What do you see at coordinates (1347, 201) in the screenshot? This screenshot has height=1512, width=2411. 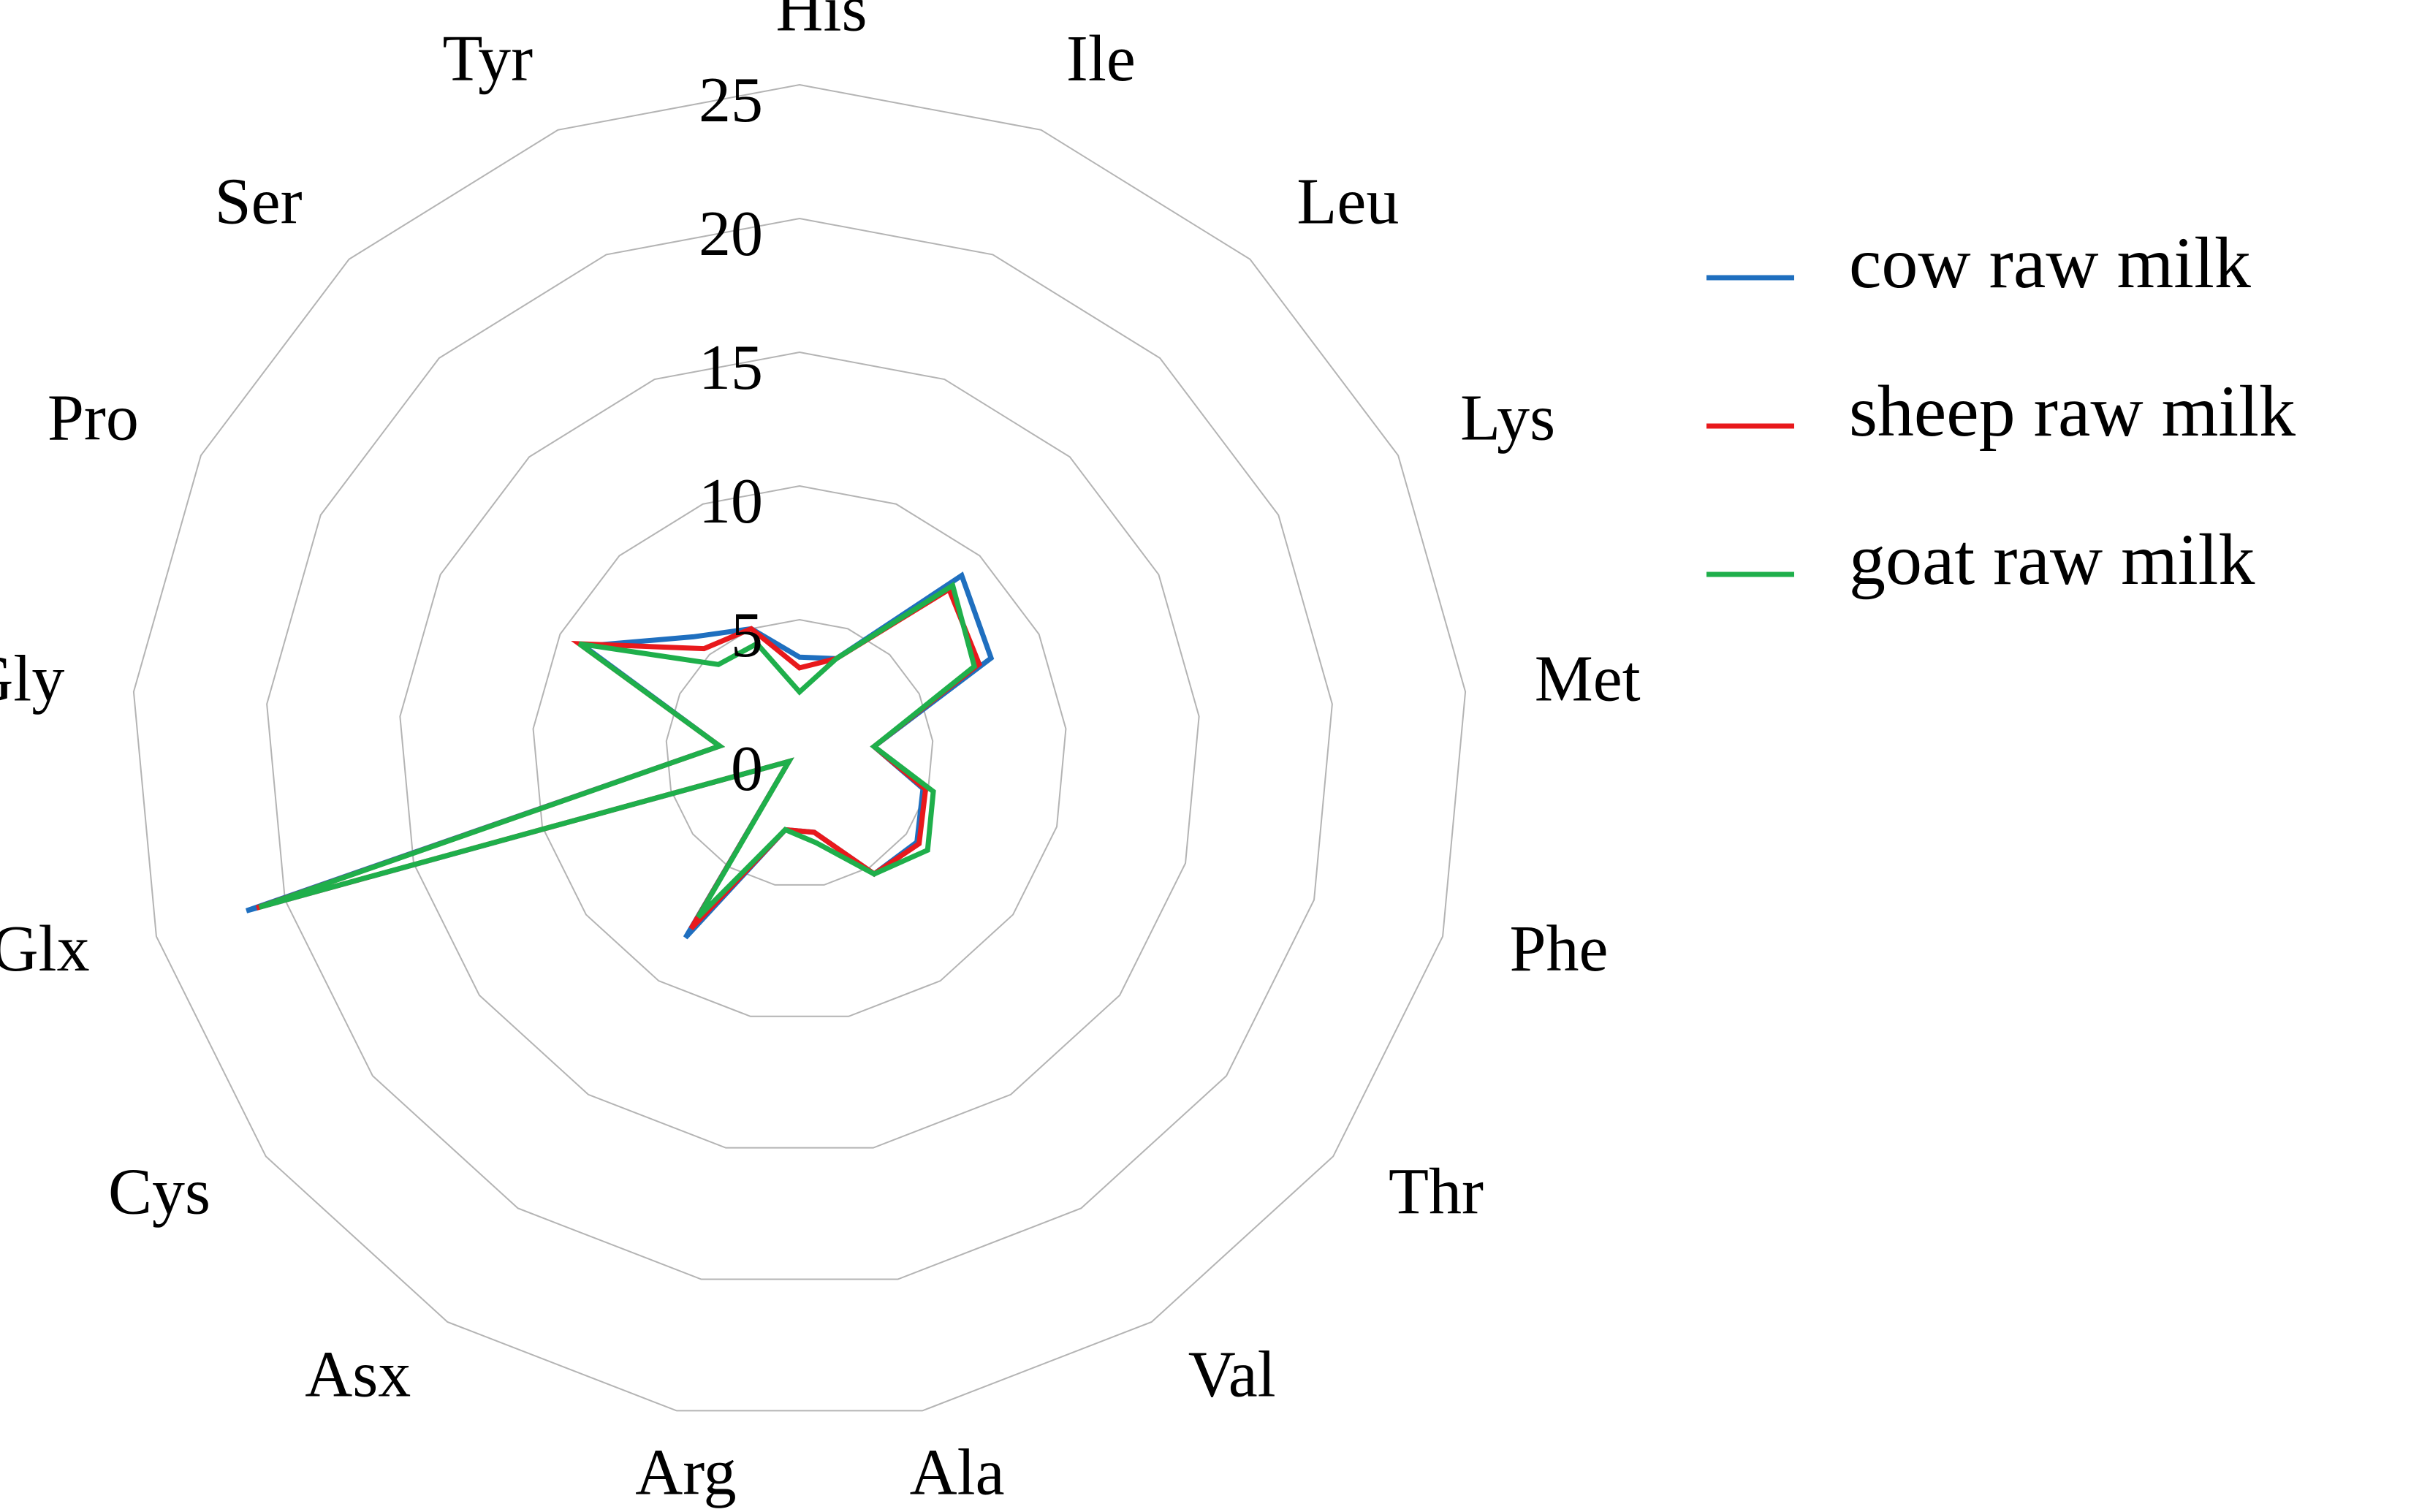 I see `category-label: Leu` at bounding box center [1347, 201].